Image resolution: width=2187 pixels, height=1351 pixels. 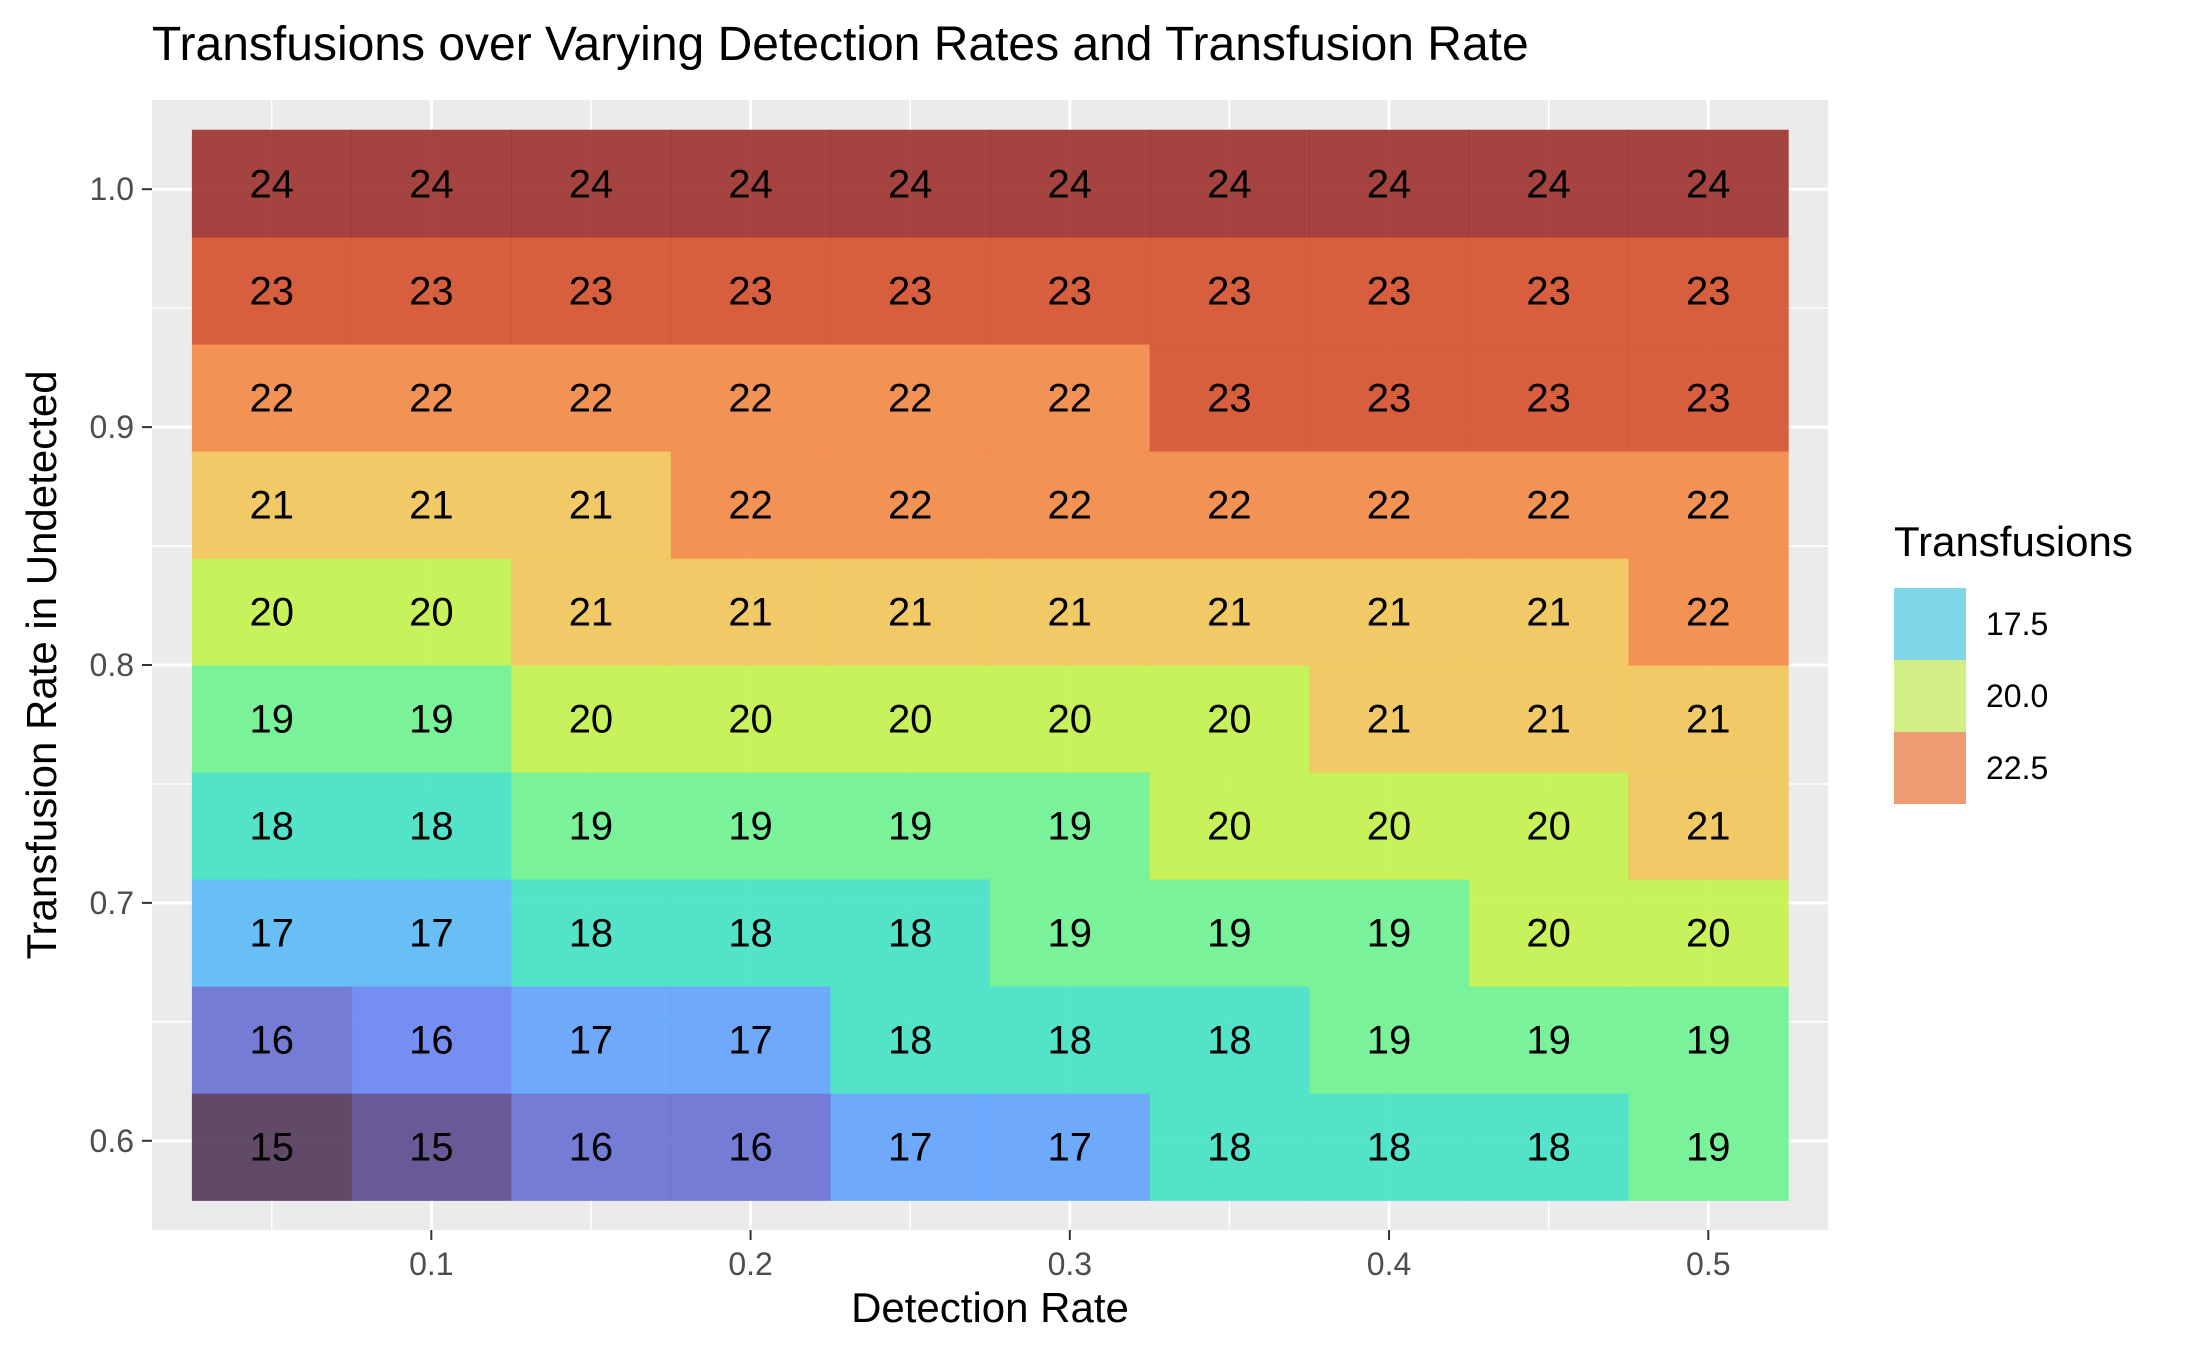 I want to click on x-tick-label: 0.5, so click(x=1708, y=1264).